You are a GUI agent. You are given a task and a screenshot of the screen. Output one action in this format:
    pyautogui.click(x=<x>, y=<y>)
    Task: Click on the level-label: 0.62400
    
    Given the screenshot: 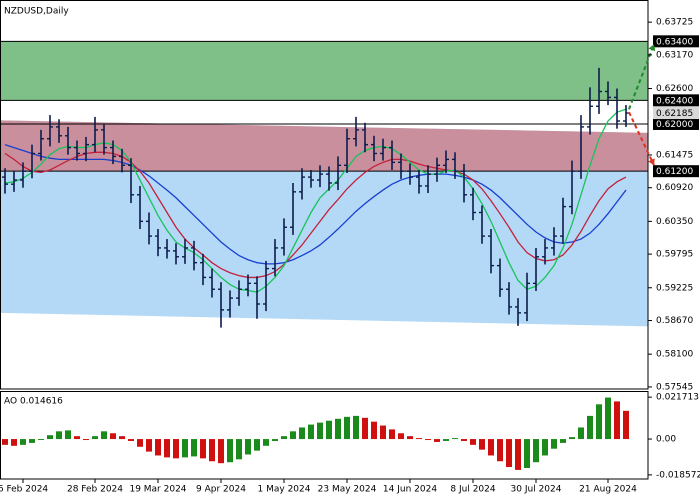 What is the action you would take?
    pyautogui.click(x=674, y=101)
    